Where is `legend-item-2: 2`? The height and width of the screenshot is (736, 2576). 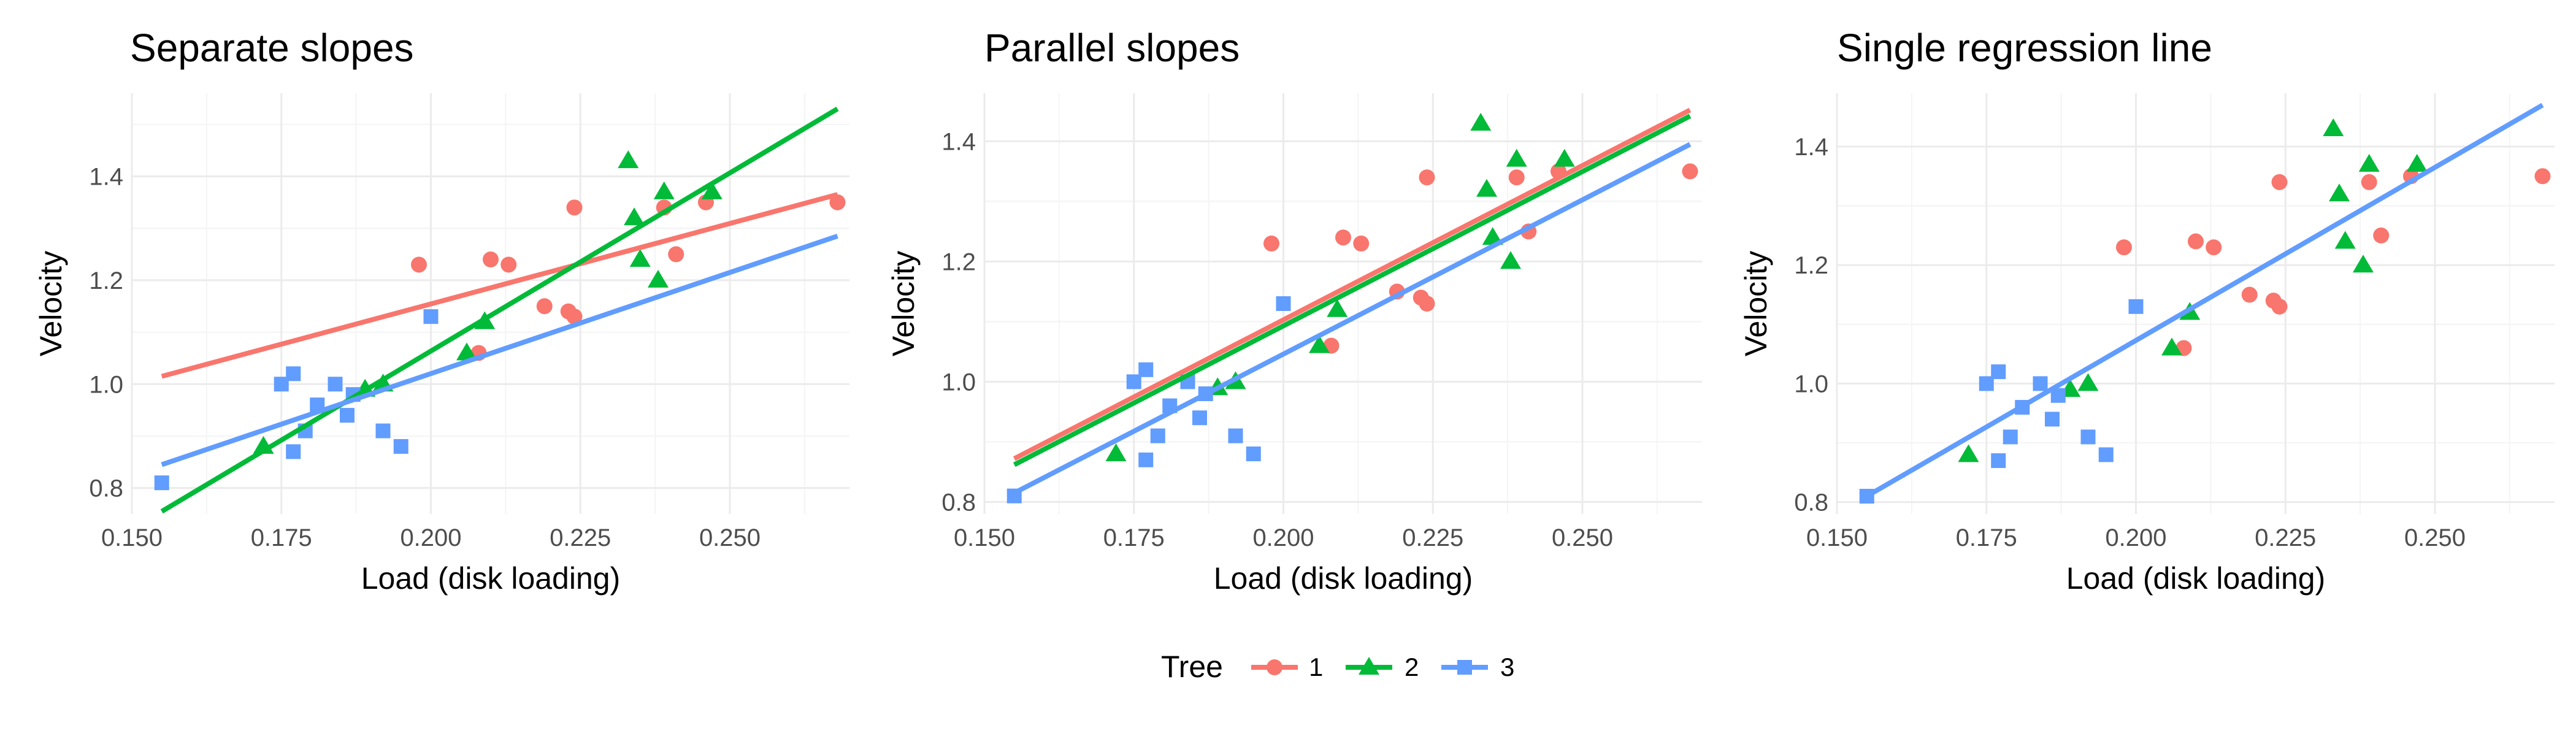 legend-item-2: 2 is located at coordinates (1382, 667).